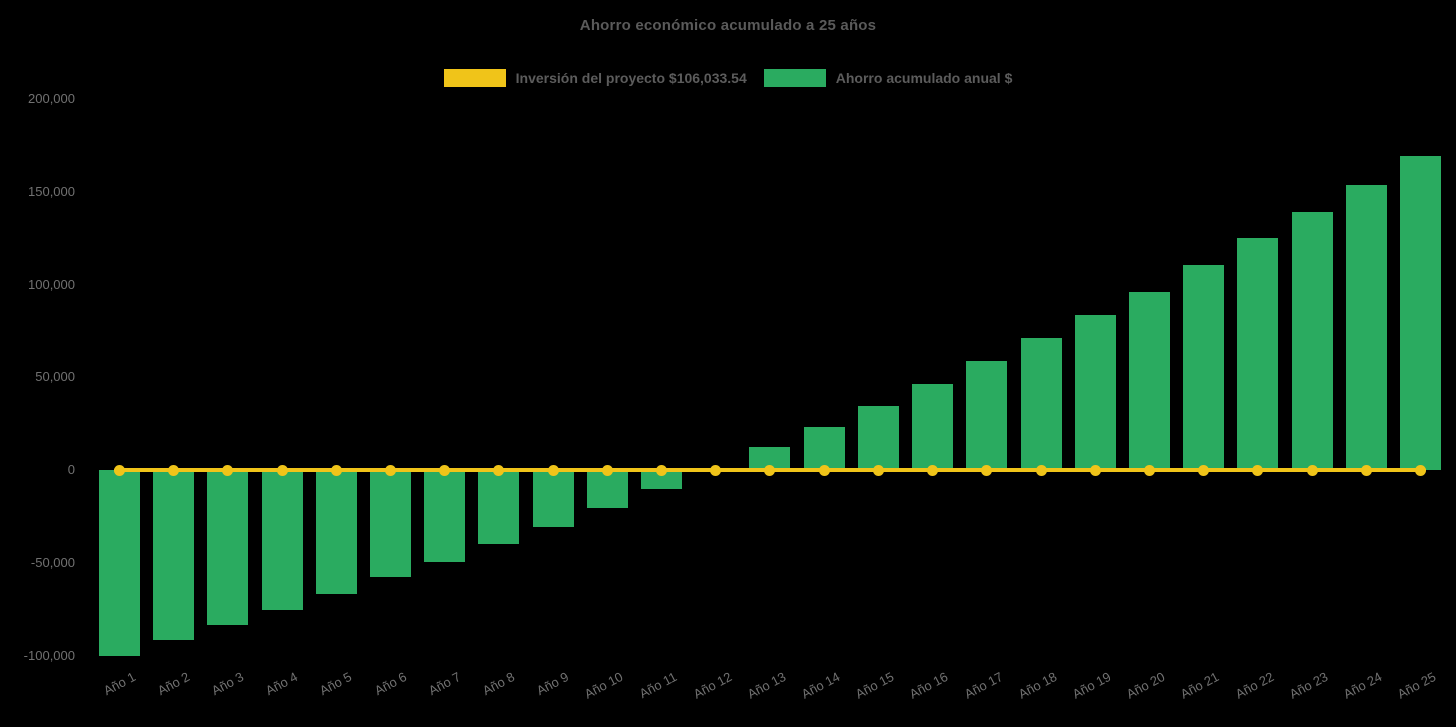 Image resolution: width=1456 pixels, height=727 pixels. I want to click on x-label-año-17: Año 17, so click(983, 685).